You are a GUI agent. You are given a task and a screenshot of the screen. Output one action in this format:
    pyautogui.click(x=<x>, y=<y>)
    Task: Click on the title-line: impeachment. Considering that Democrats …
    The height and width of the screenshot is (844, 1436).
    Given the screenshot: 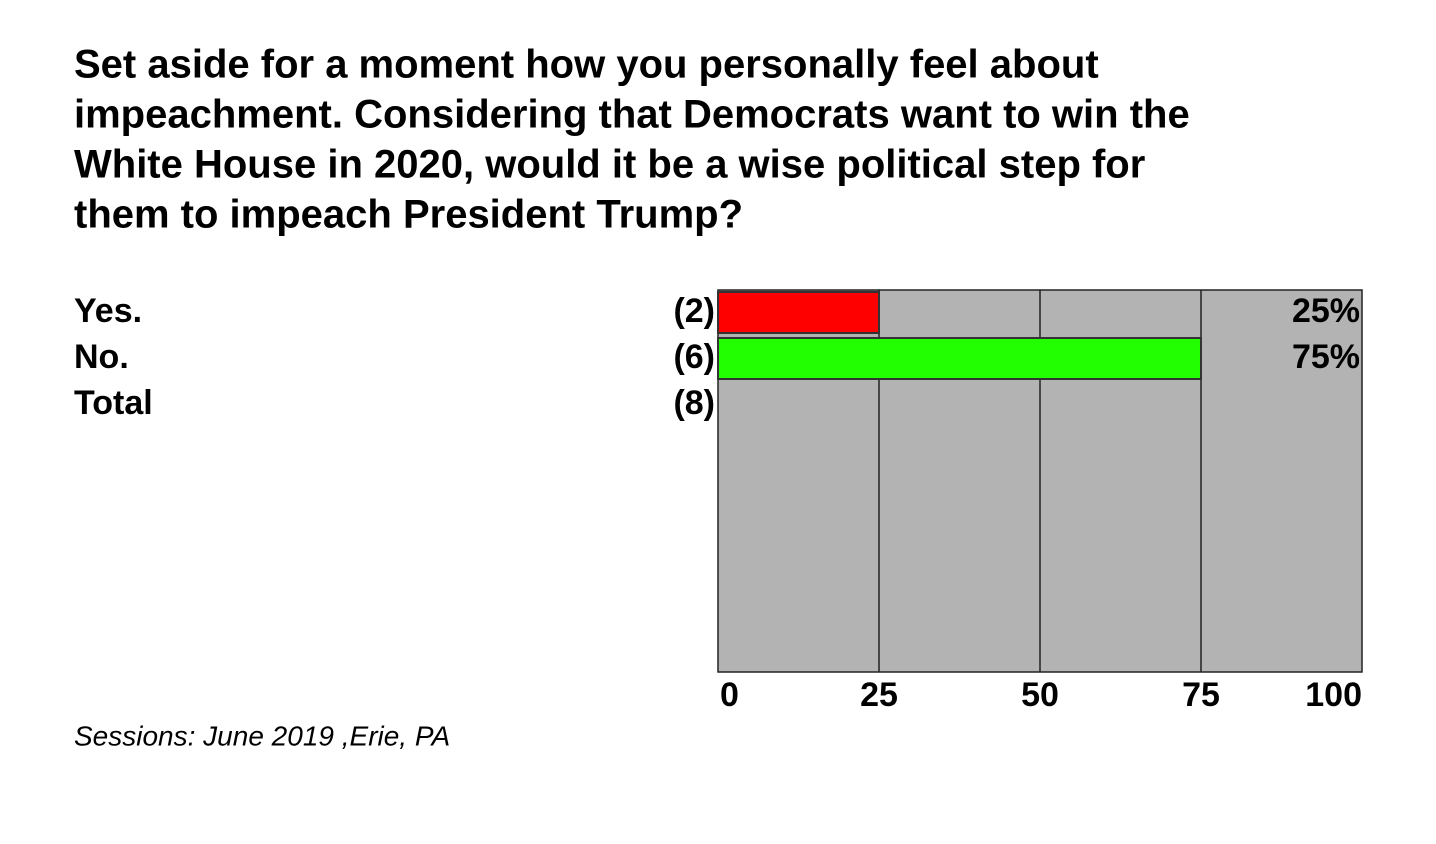 What is the action you would take?
    pyautogui.click(x=632, y=115)
    